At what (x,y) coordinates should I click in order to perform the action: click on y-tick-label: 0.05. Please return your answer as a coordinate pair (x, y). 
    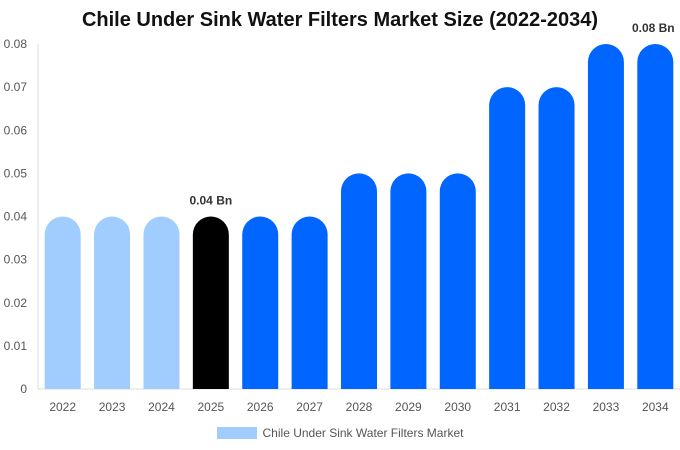
    Looking at the image, I should click on (16, 173).